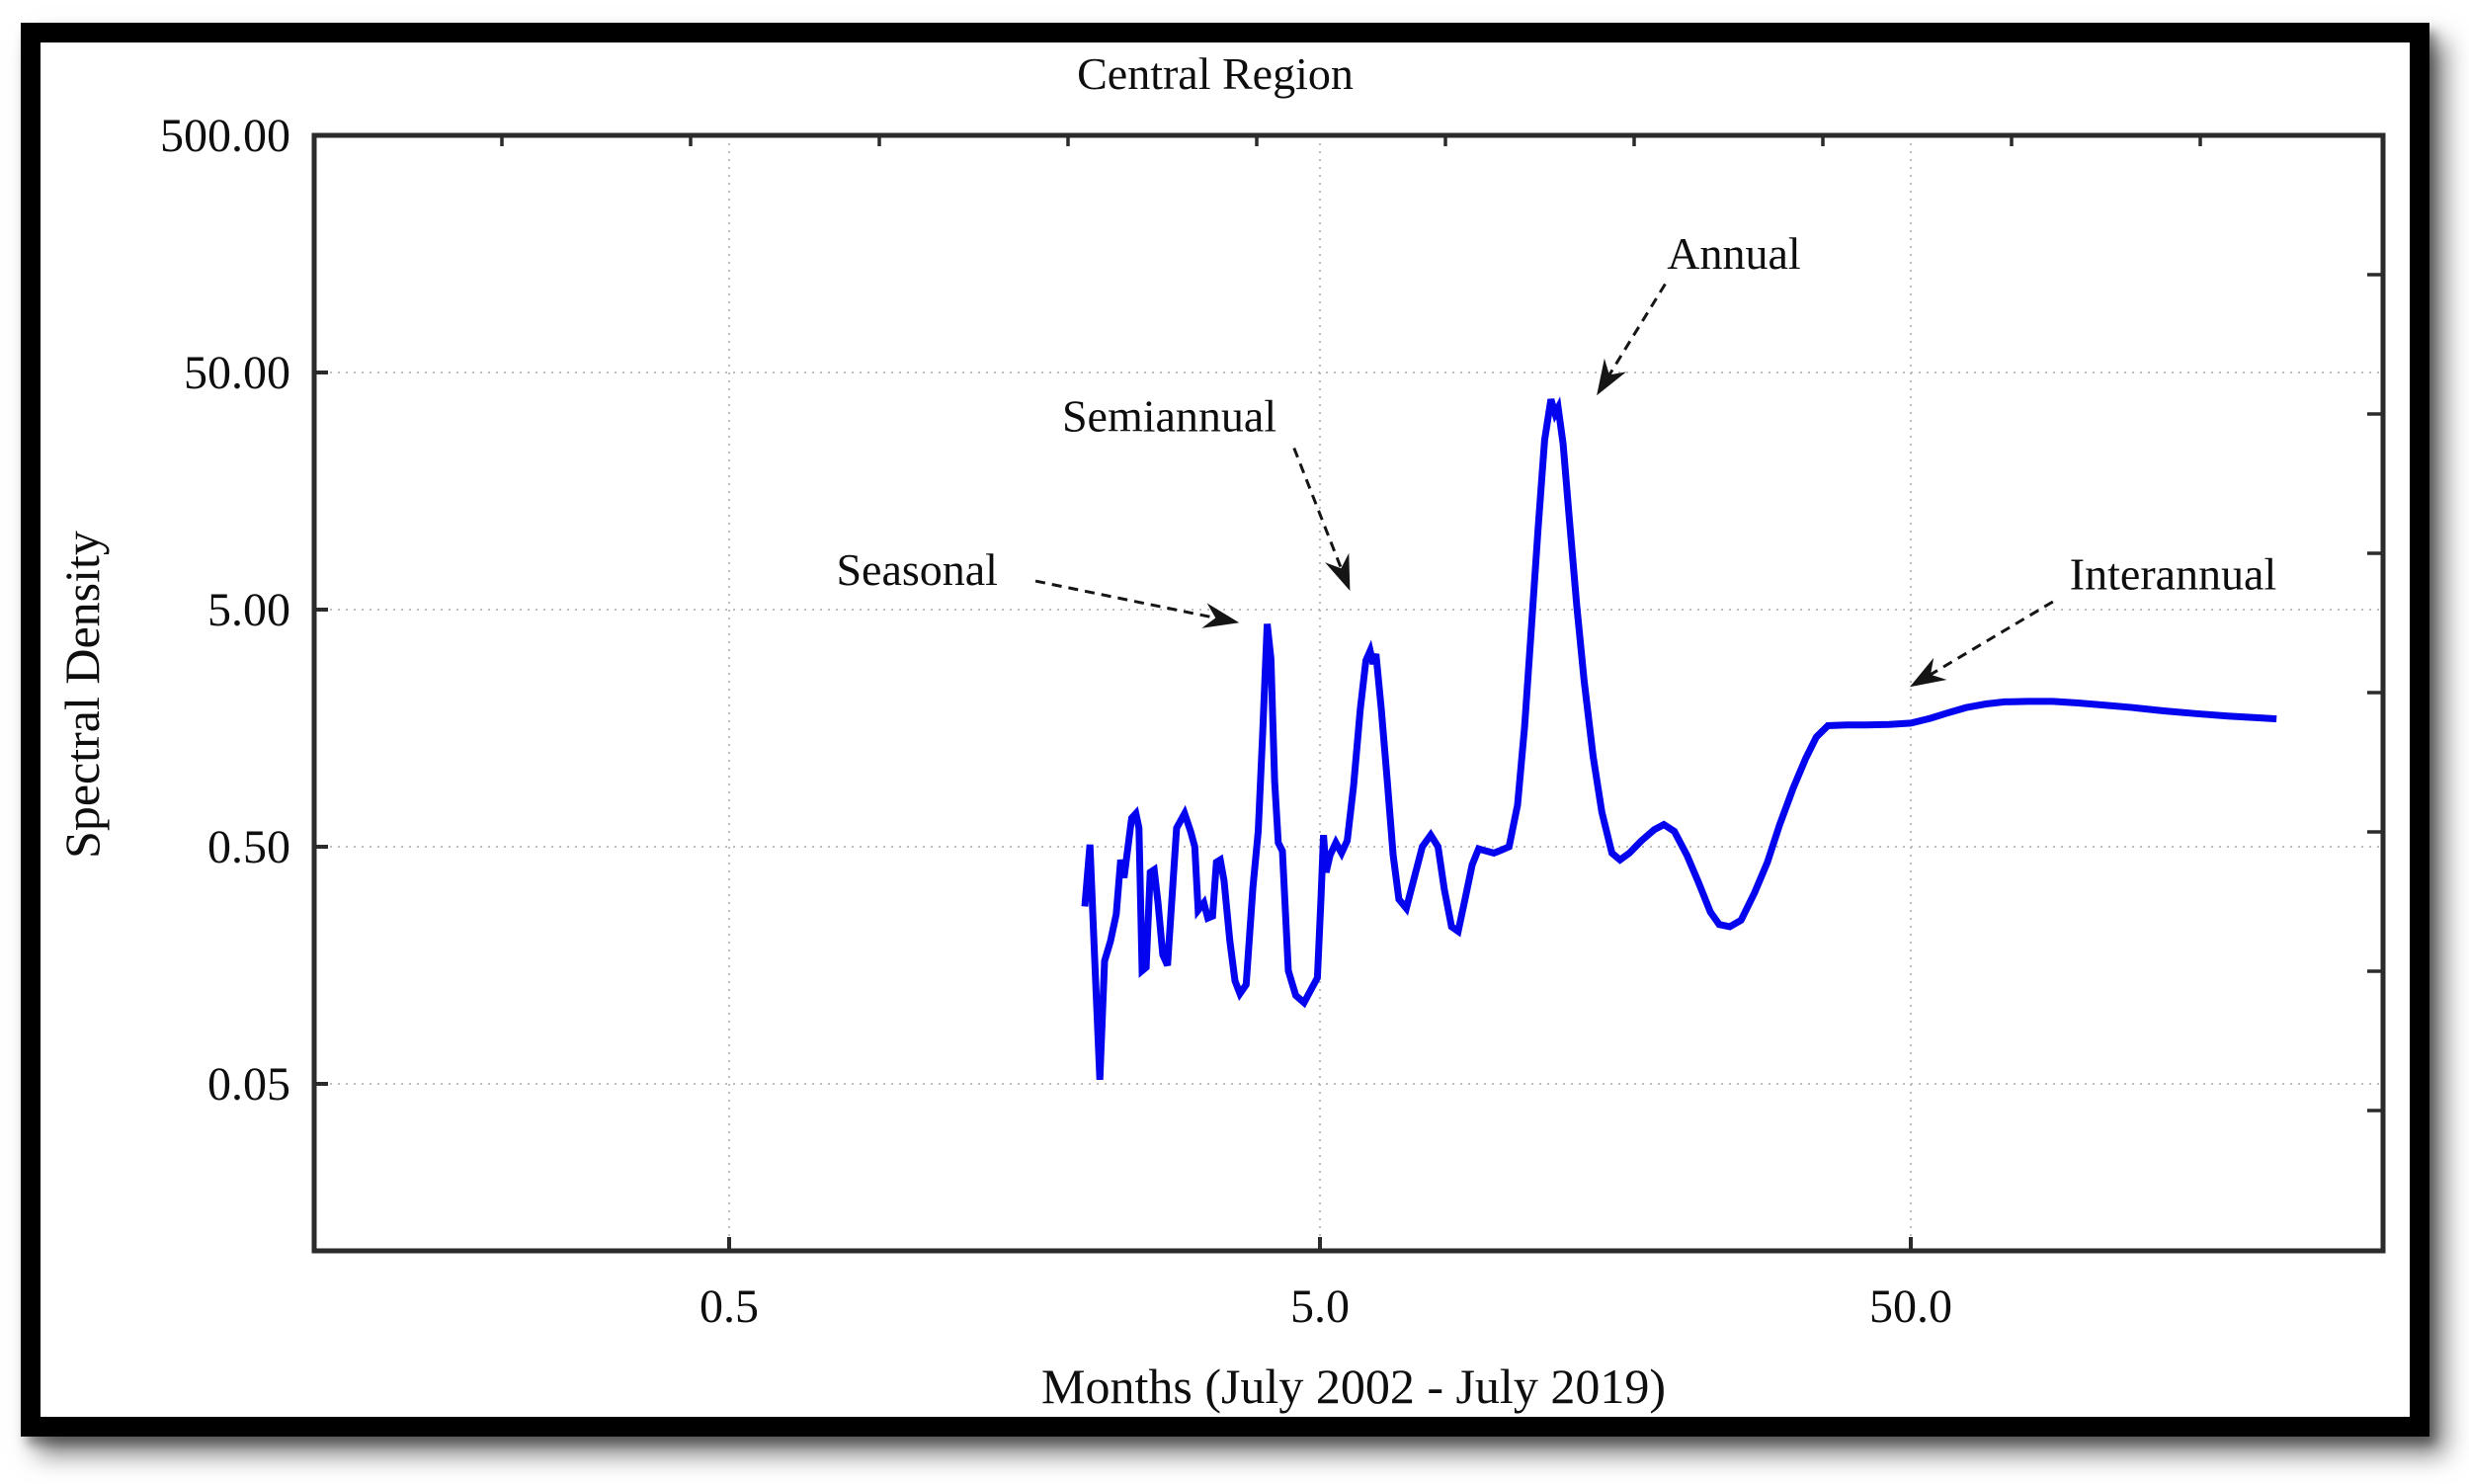 The width and height of the screenshot is (2469, 1484). What do you see at coordinates (1544, 485) in the screenshot?
I see `annotation-arrows` at bounding box center [1544, 485].